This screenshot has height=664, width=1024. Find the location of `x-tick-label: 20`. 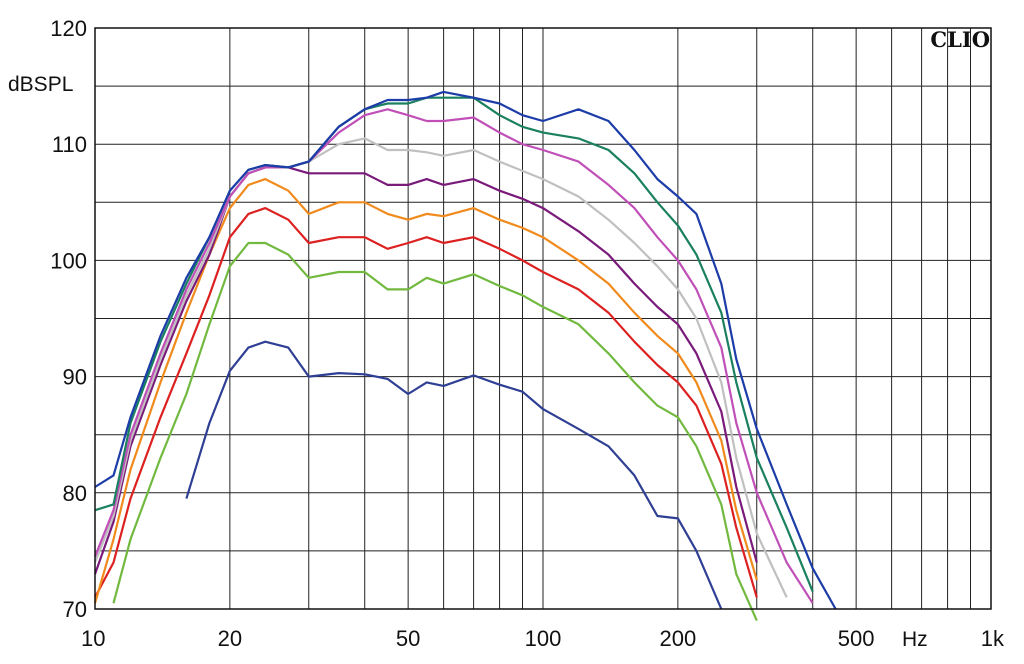

x-tick-label: 20 is located at coordinates (230, 638).